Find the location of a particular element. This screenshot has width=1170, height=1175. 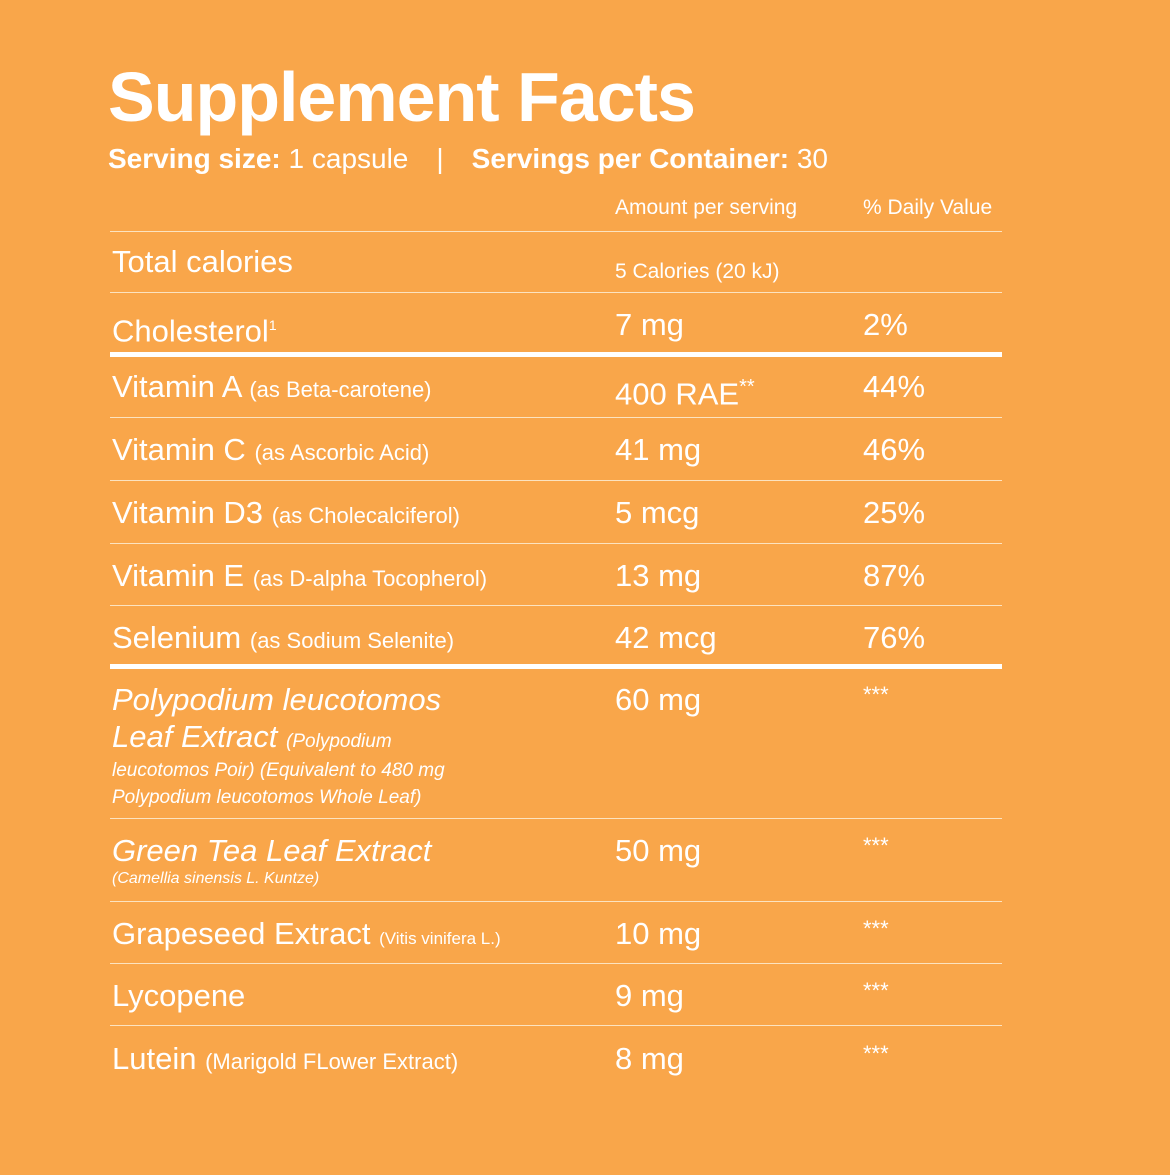

amount-column-header: Amount per serving is located at coordinates (706, 207).